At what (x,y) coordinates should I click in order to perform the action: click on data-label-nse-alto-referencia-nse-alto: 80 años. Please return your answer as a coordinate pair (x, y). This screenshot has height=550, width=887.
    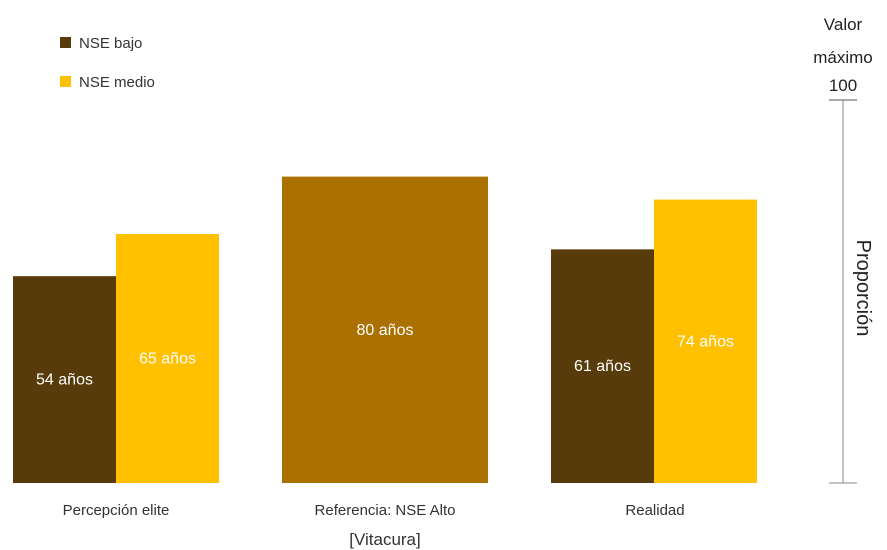
    Looking at the image, I should click on (385, 330).